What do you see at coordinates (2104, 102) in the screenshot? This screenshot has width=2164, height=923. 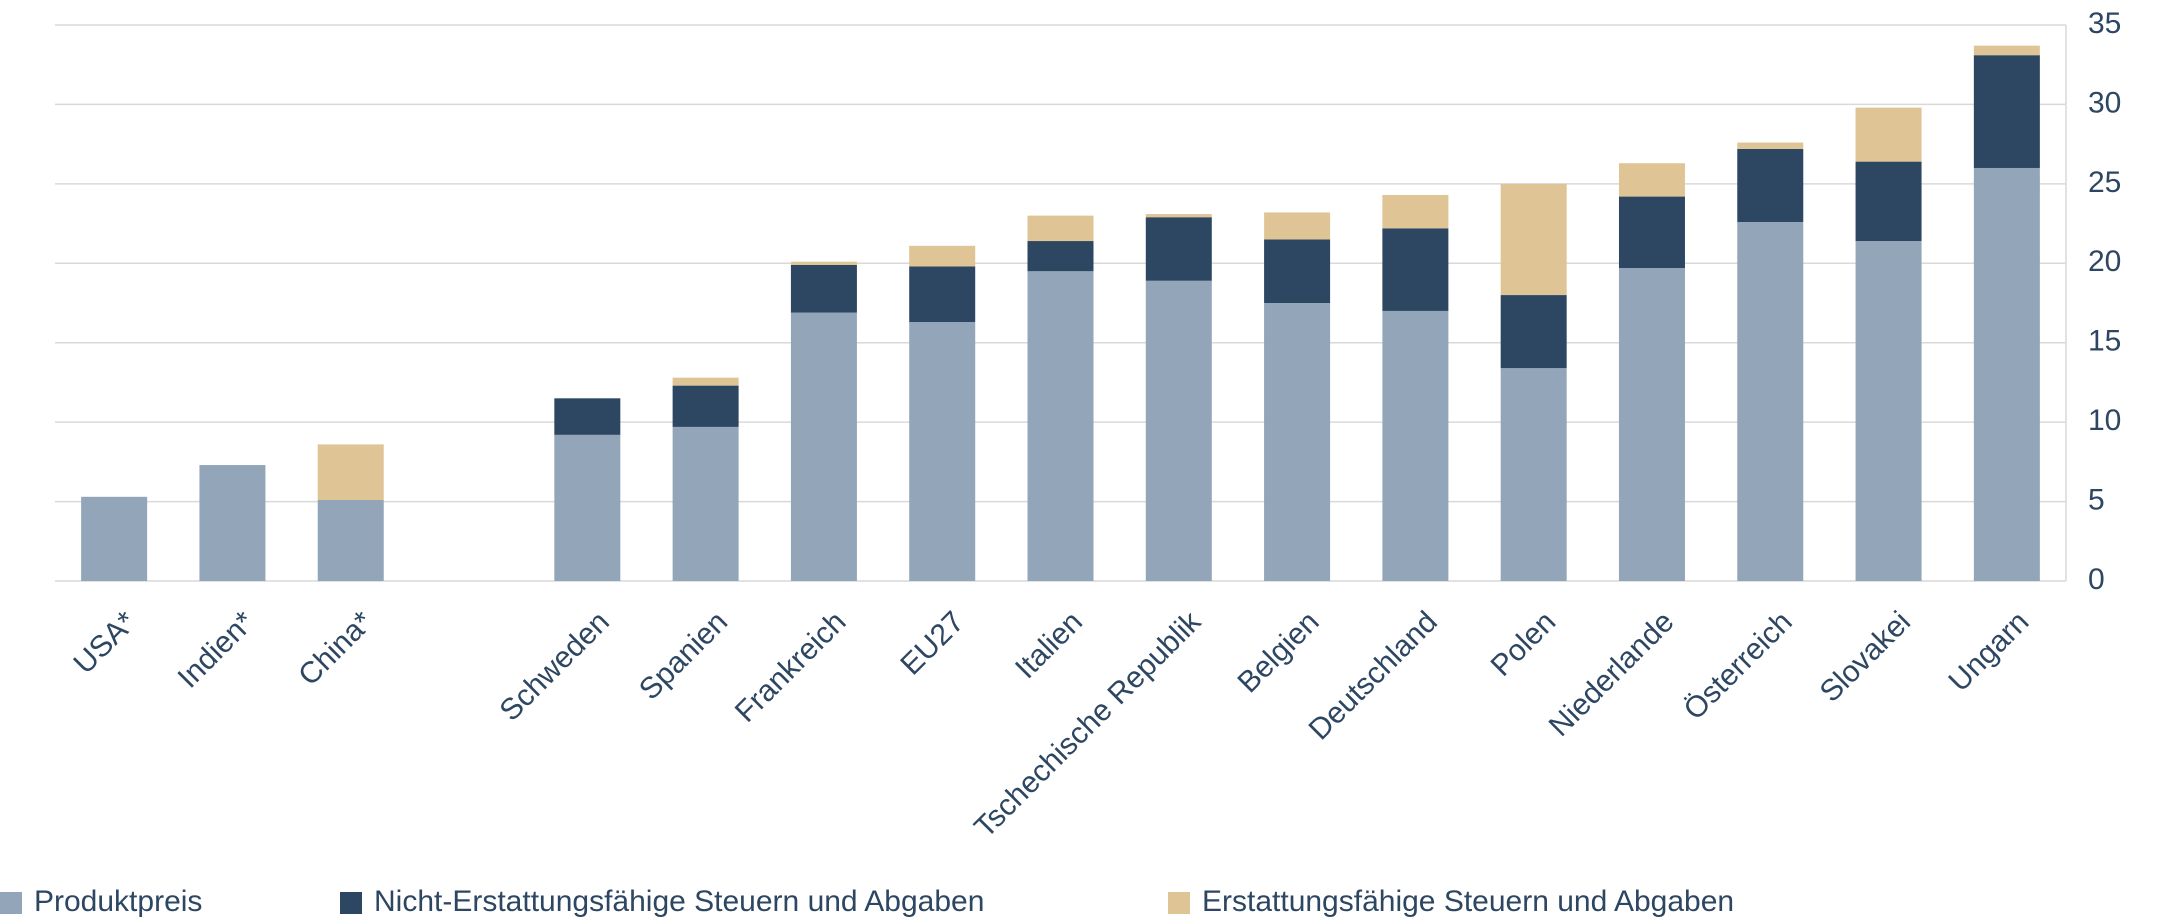 I see `y-tick-label: 30` at bounding box center [2104, 102].